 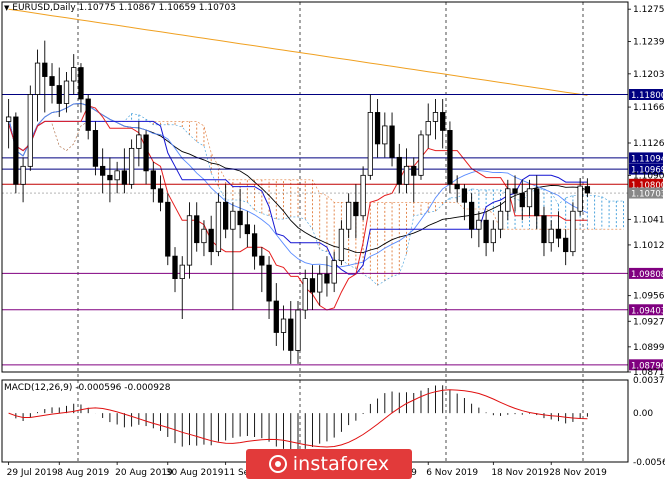 I want to click on level-label-0: 1.11800, so click(x=648, y=96).